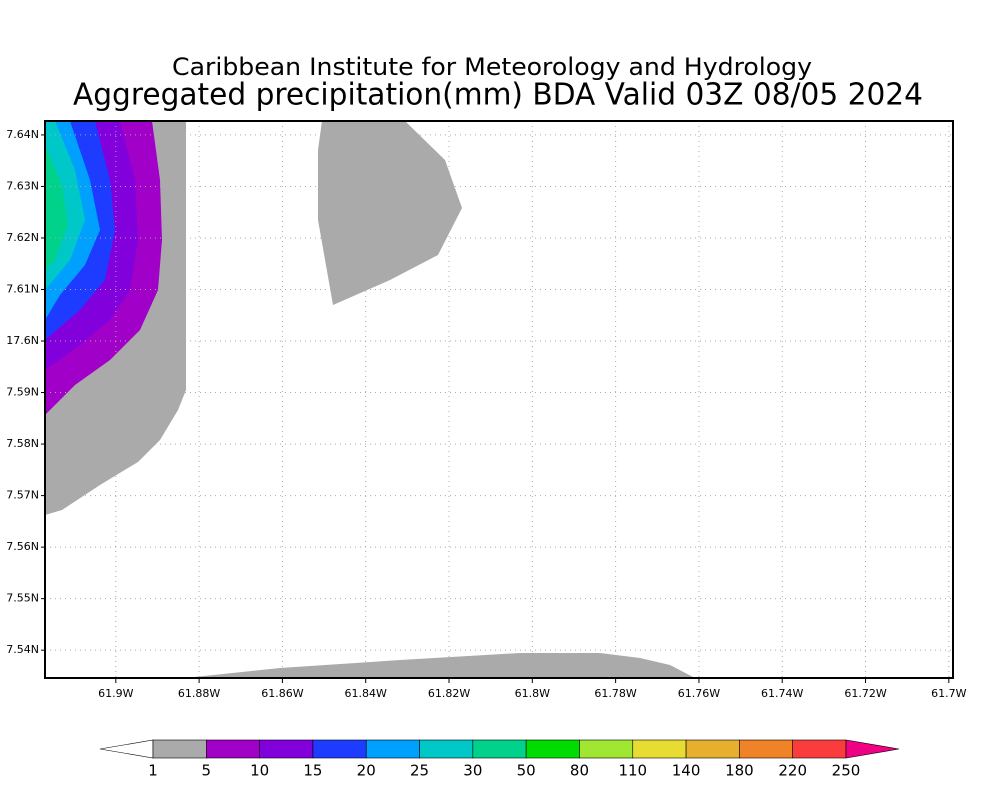  I want to click on colorbar-label: 25, so click(419, 771).